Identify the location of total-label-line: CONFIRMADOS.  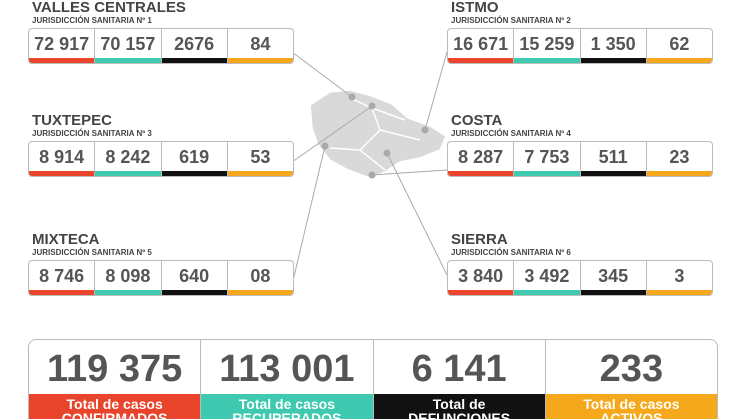
(114, 414).